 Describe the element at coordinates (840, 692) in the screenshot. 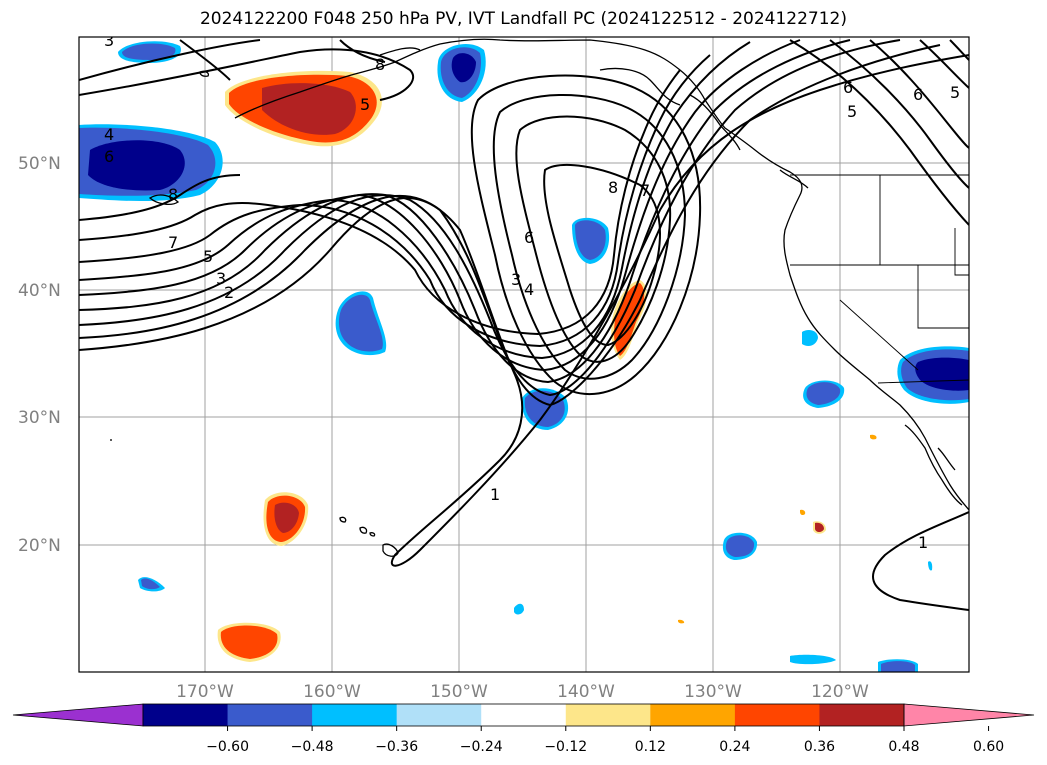

I see `lon-label-120w: 120°W` at that location.